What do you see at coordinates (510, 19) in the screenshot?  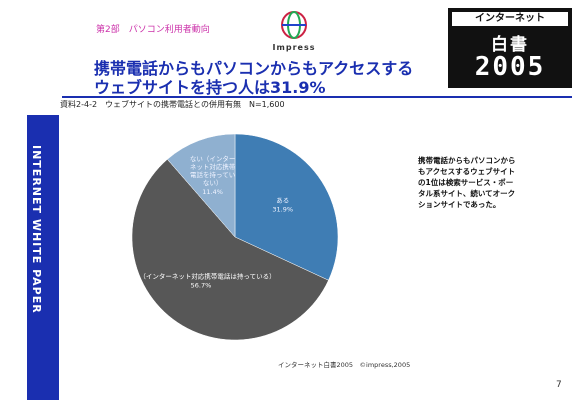 I see `badge-top: インターネット` at bounding box center [510, 19].